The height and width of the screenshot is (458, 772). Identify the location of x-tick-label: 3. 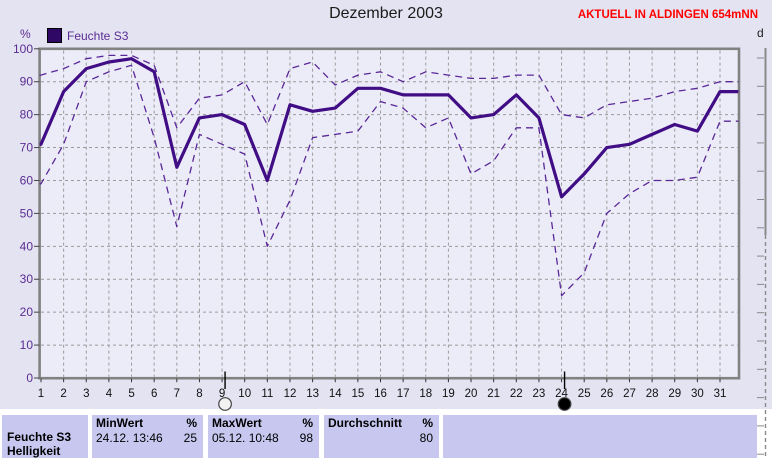
(86, 394).